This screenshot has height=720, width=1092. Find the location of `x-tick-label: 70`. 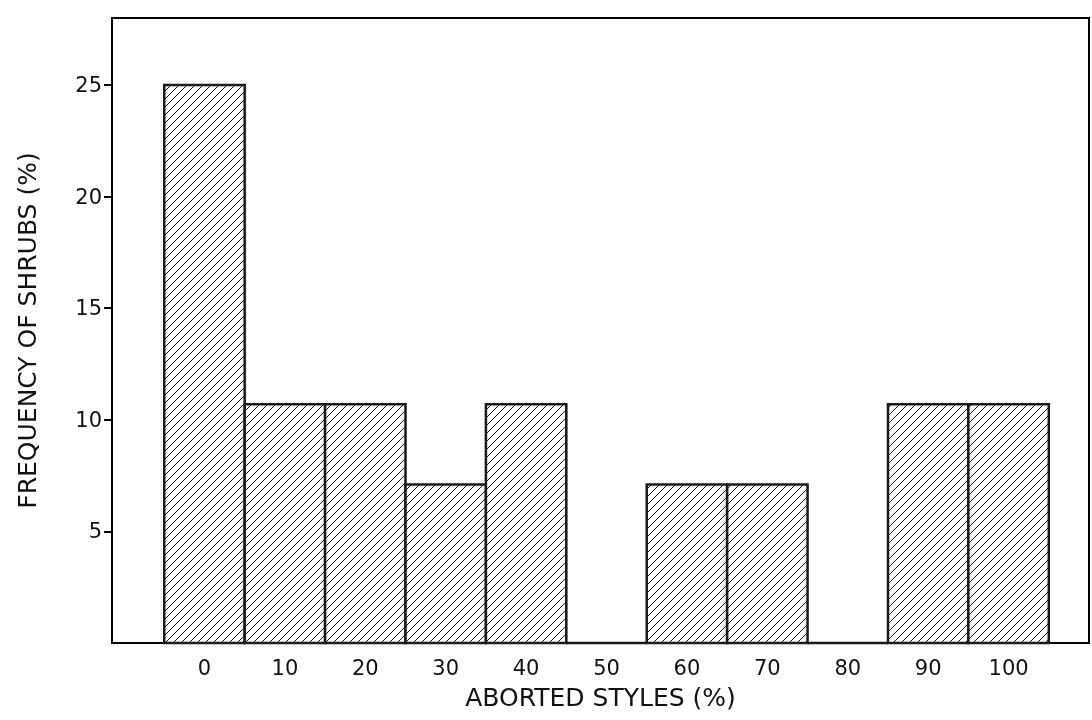

x-tick-label: 70 is located at coordinates (767, 667).